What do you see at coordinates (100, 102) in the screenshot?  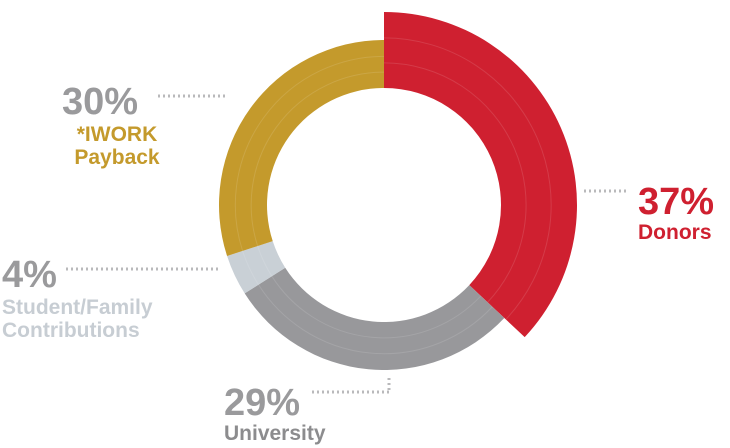 I see `slice-percent-iwork: 30%` at bounding box center [100, 102].